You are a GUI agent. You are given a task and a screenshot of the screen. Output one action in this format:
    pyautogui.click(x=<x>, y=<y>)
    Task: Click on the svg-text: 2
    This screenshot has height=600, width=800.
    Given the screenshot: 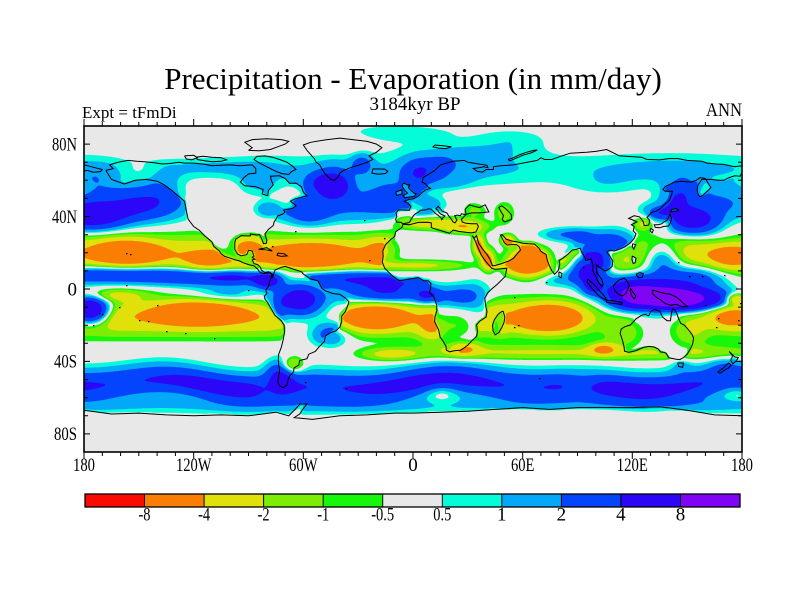 What is the action you would take?
    pyautogui.click(x=562, y=515)
    